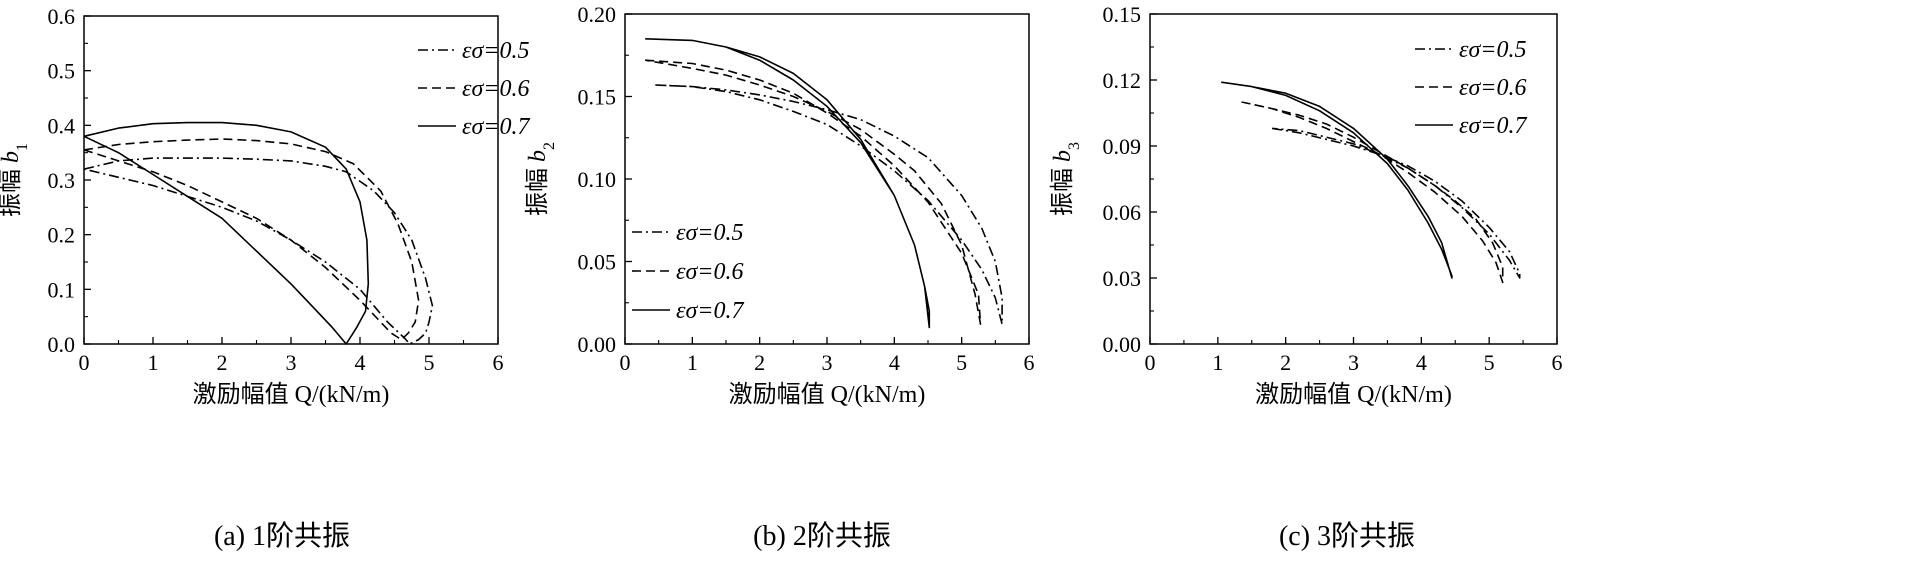 This screenshot has width=1906, height=563. Describe the element at coordinates (62, 235) in the screenshot. I see `y-tick-label: 0.2` at that location.